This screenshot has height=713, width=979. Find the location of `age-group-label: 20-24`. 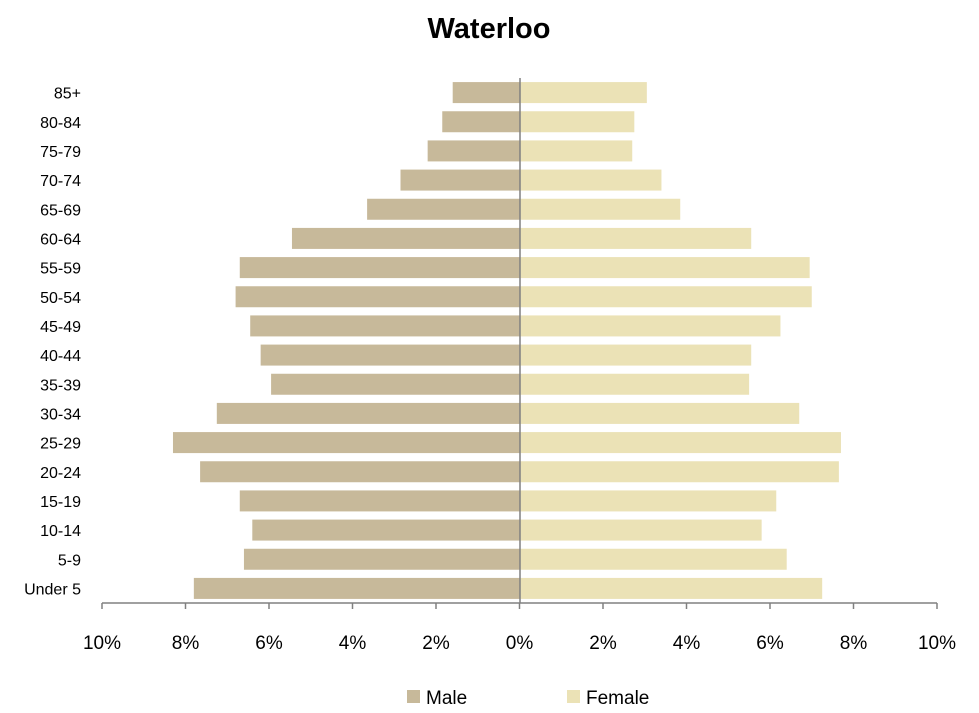

age-group-label: 20-24 is located at coordinates (60, 473).